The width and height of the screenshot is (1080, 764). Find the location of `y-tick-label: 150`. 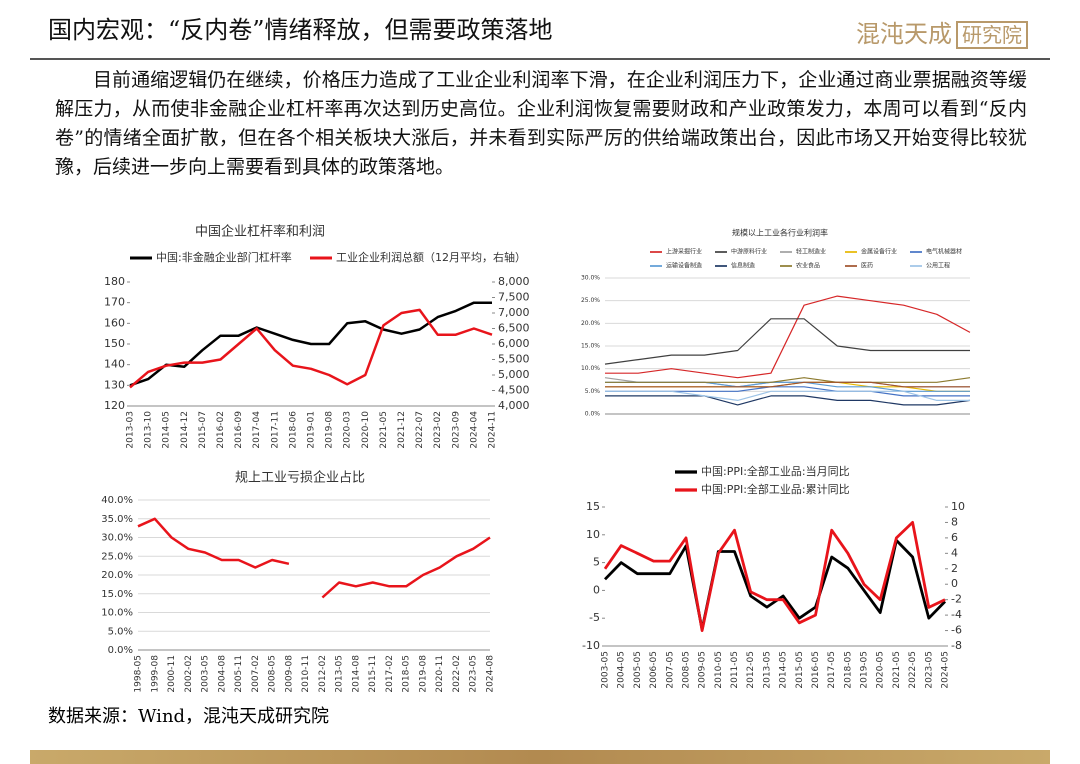

y-tick-label: 150 is located at coordinates (114, 343).